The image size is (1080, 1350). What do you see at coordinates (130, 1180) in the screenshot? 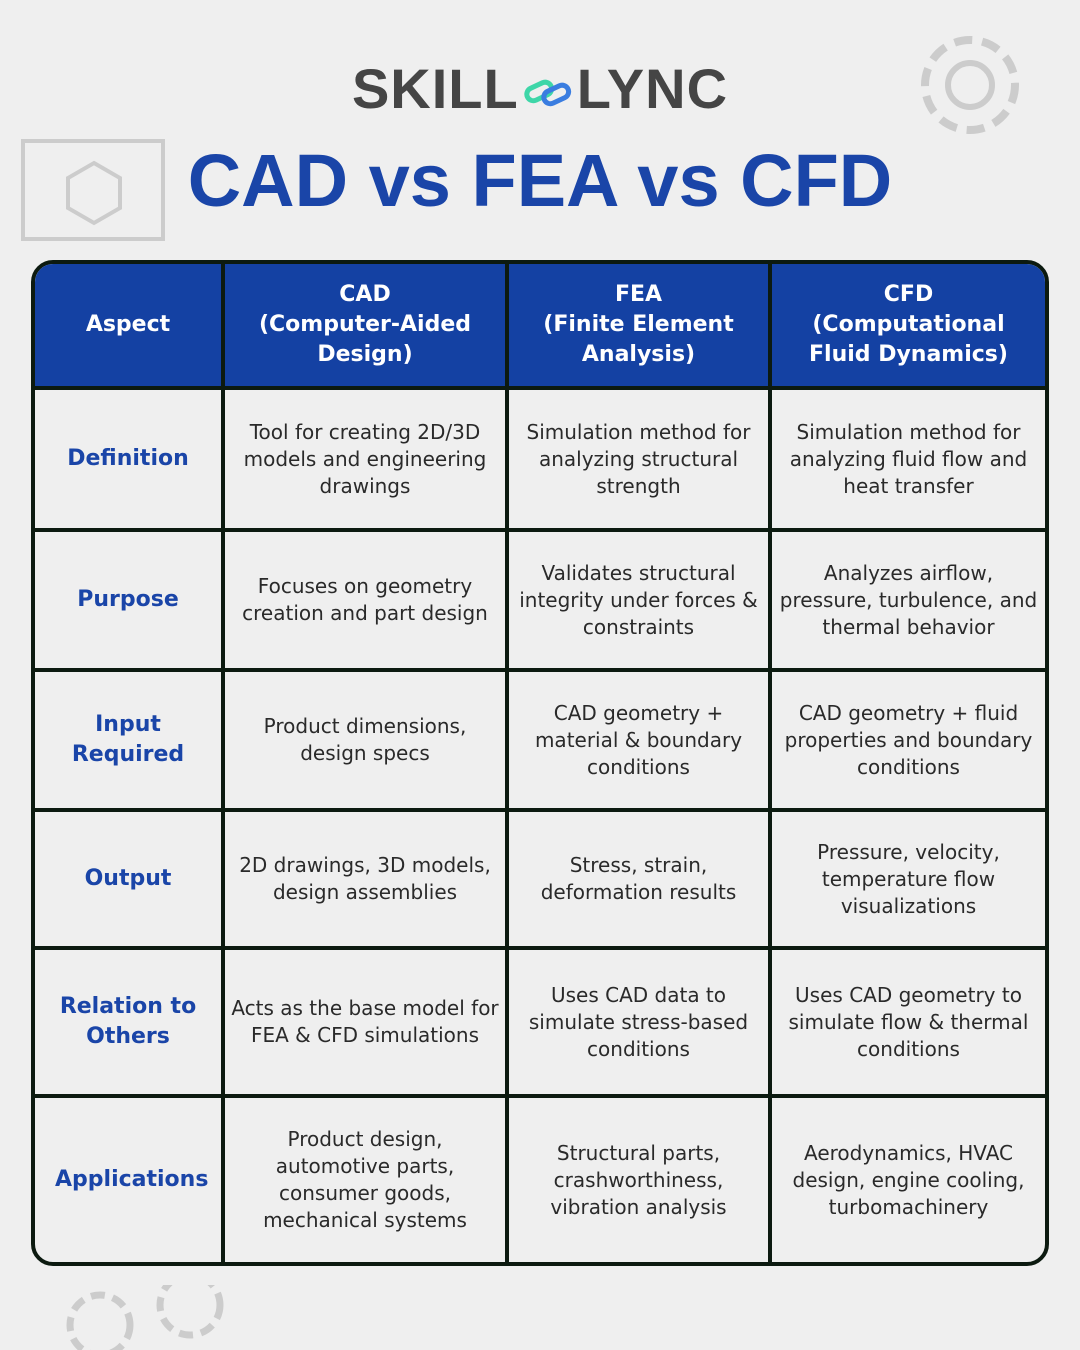
I see `aspect-cell: Applications` at bounding box center [130, 1180].